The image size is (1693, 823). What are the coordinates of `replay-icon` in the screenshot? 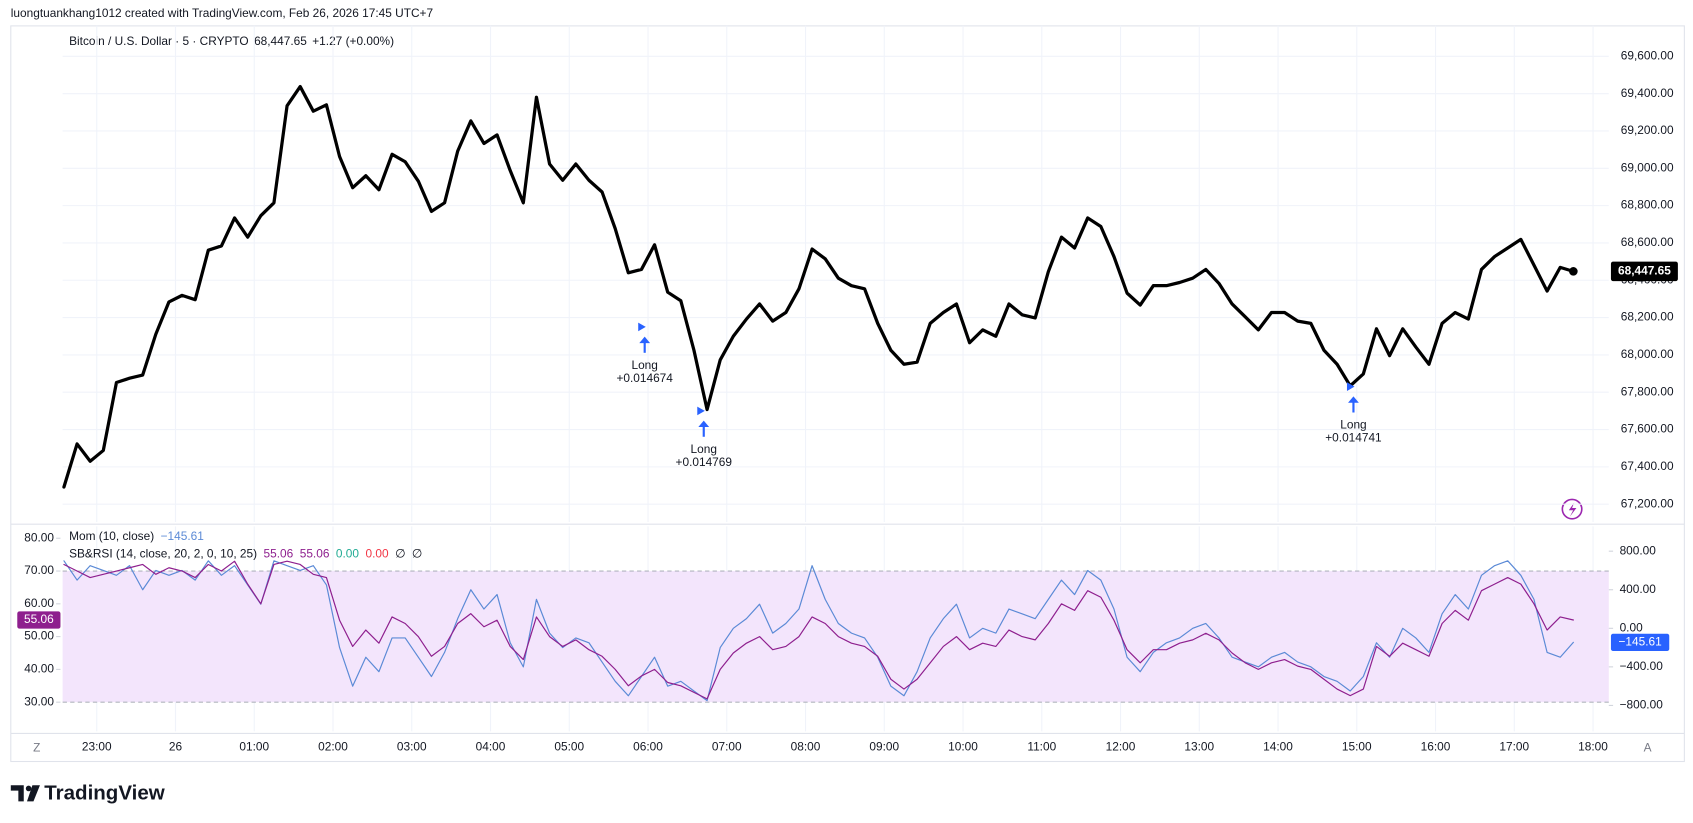 It's located at (1572, 509).